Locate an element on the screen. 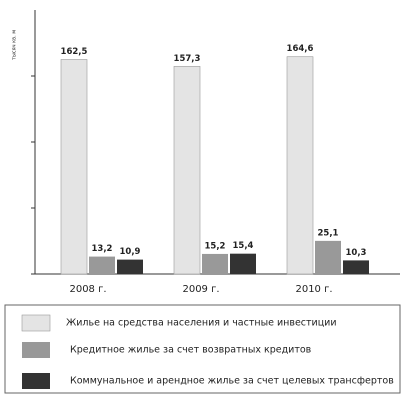 The image size is (409, 408). value-label: 15,4 is located at coordinates (243, 246).